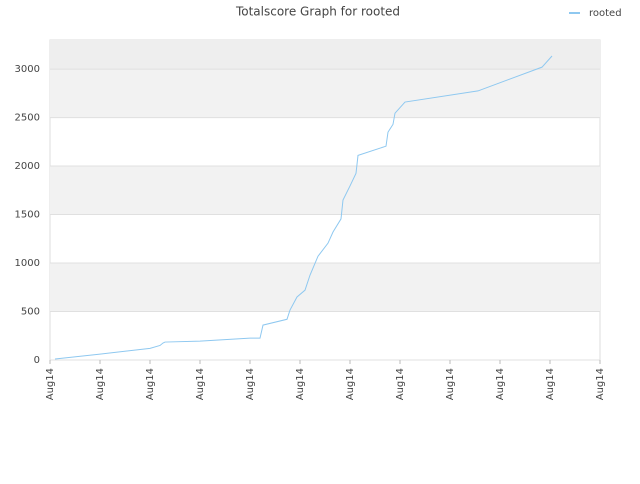 This screenshot has height=484, width=640. Describe the element at coordinates (27, 118) in the screenshot. I see `y-tick-label: 2500` at that location.